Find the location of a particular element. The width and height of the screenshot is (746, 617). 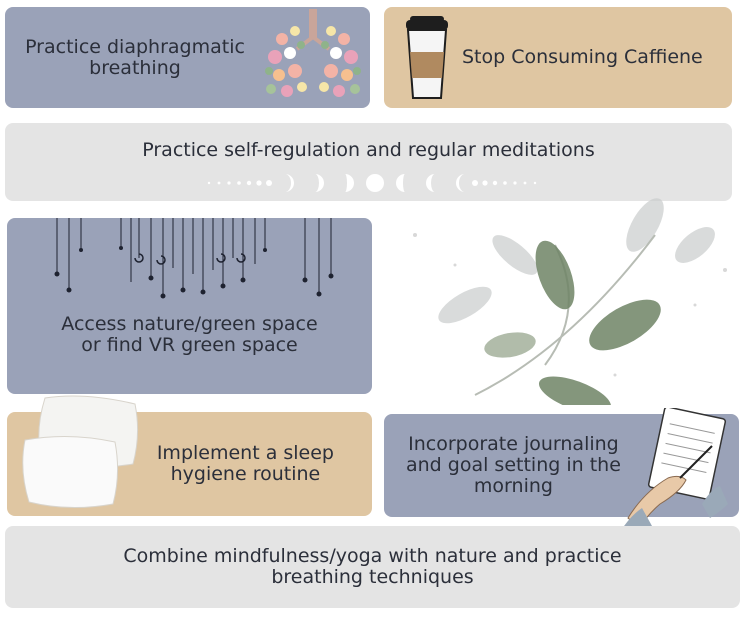

nature-label-line2: or find VR green space is located at coordinates (189, 345).